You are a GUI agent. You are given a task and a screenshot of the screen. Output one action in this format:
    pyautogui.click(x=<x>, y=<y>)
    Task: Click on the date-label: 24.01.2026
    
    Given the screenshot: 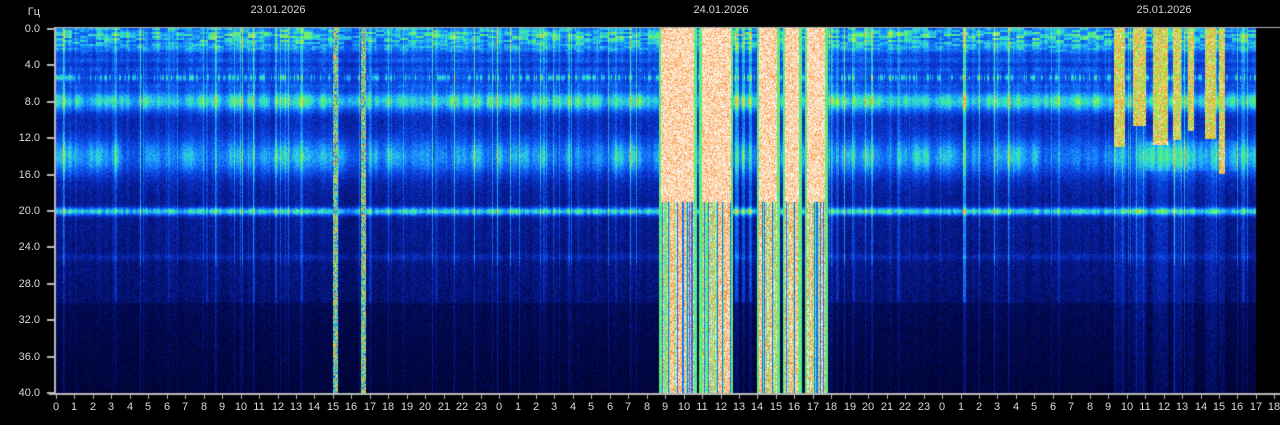 What is the action you would take?
    pyautogui.click(x=721, y=10)
    